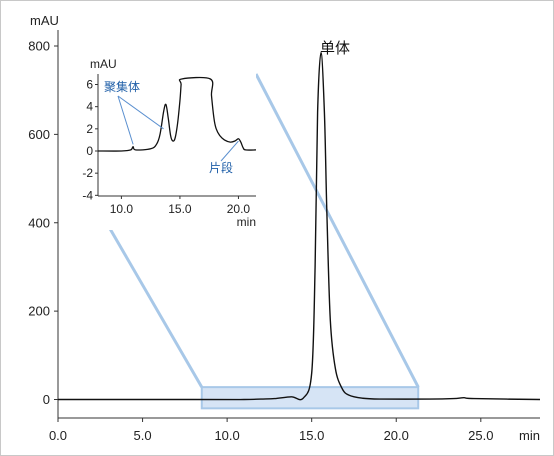 The width and height of the screenshot is (554, 456). Describe the element at coordinates (122, 209) in the screenshot. I see `inset-x-tick-label: 10.0` at that location.